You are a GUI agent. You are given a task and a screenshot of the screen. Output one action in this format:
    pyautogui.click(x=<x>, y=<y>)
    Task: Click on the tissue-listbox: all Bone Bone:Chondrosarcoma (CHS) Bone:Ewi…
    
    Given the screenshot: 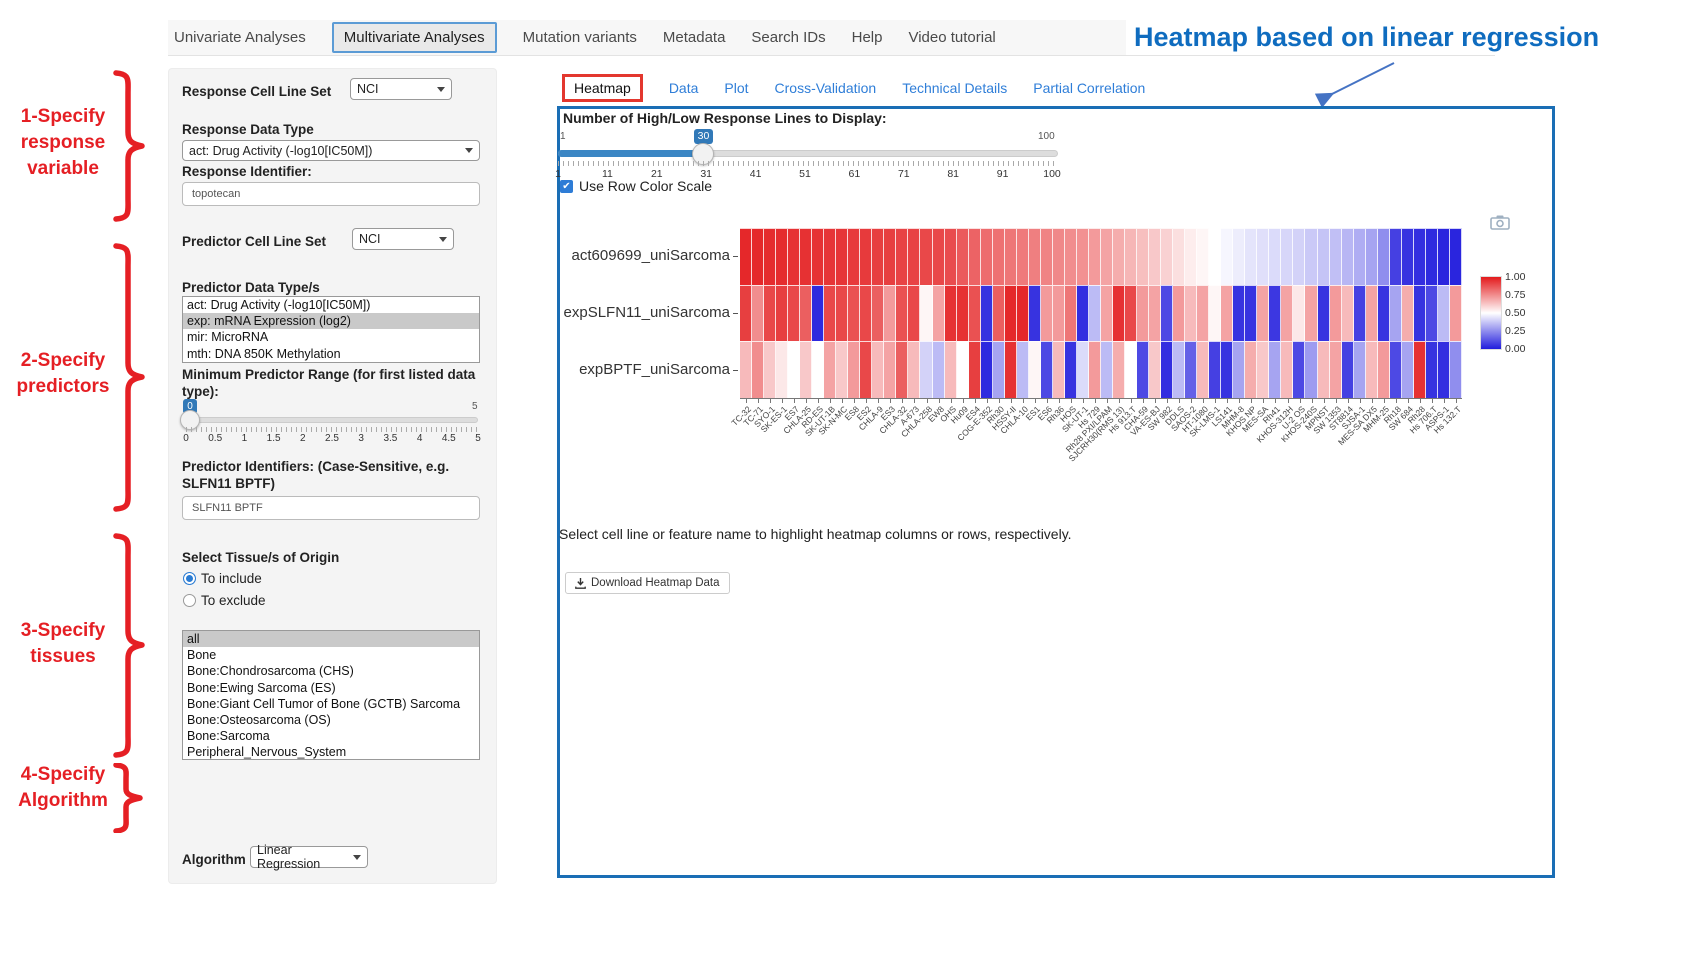 What is the action you would take?
    pyautogui.click(x=331, y=695)
    